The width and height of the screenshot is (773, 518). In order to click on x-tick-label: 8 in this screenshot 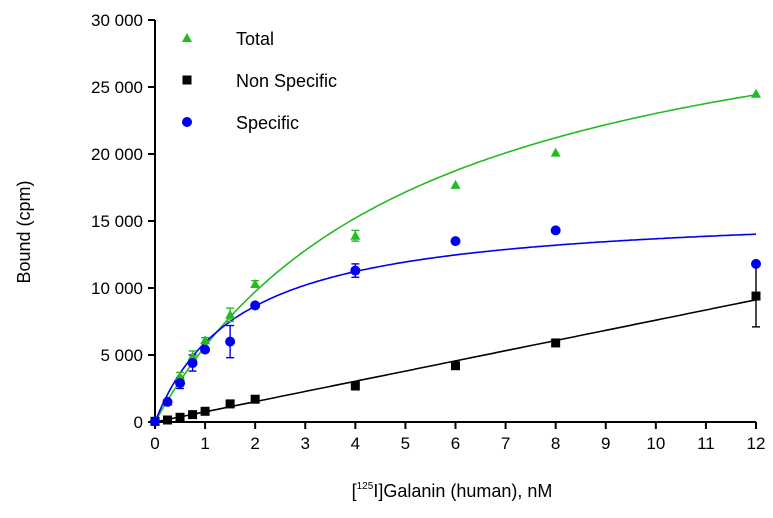, I will do `click(555, 443)`.